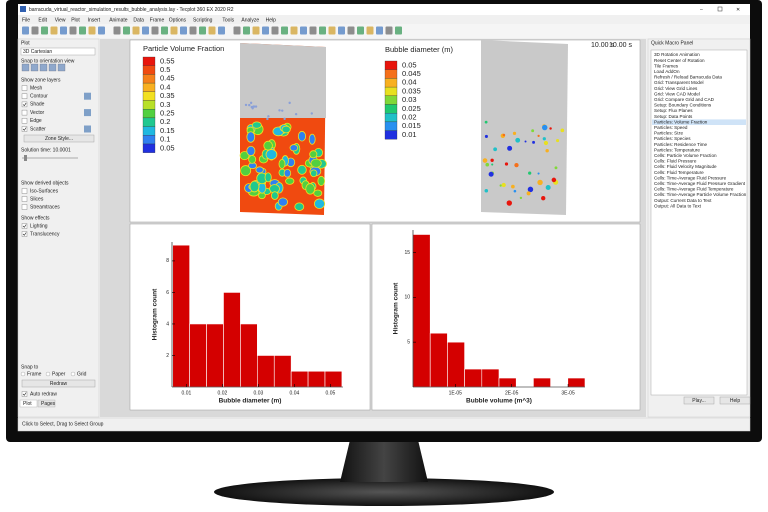 This screenshot has width=768, height=512. What do you see at coordinates (271, 20) in the screenshot?
I see `menu-item: Help` at bounding box center [271, 20].